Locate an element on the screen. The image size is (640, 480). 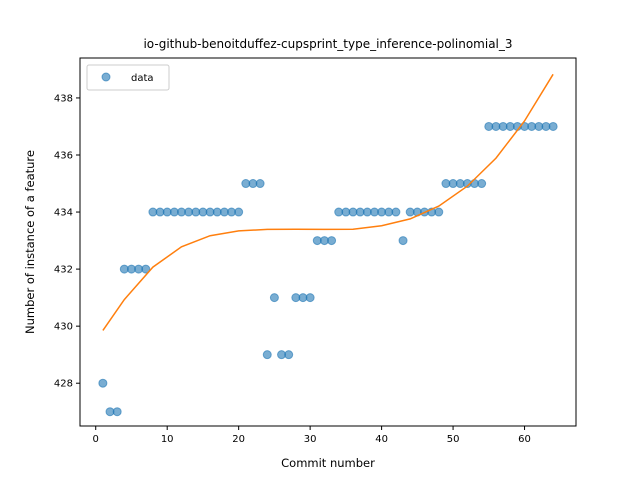
x-tick-label: 30 is located at coordinates (310, 439).